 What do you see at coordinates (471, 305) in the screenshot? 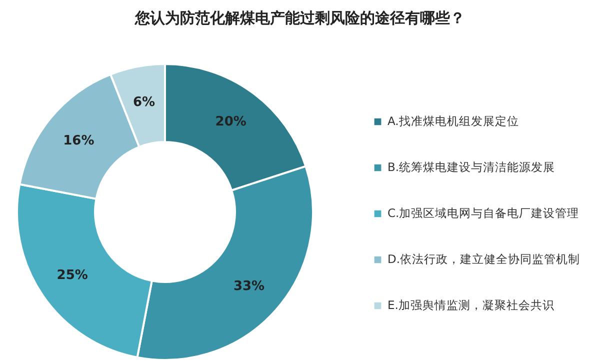
I see `legend-label: E.加强舆情监测，凝聚社会共识` at bounding box center [471, 305].